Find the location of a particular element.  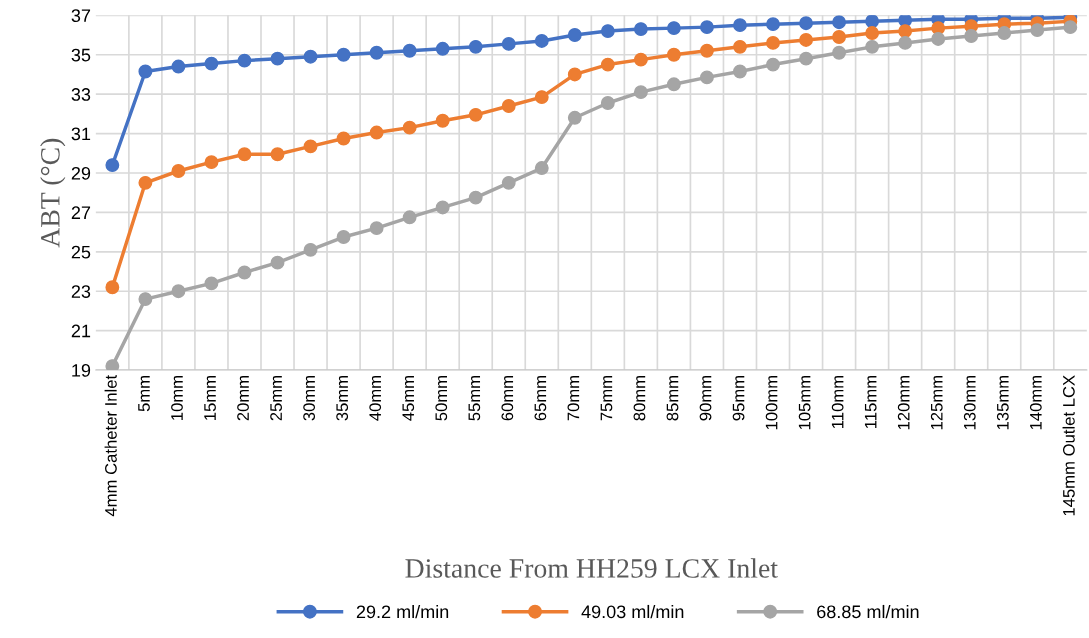

x-tick-label: 100mm is located at coordinates (771, 403).